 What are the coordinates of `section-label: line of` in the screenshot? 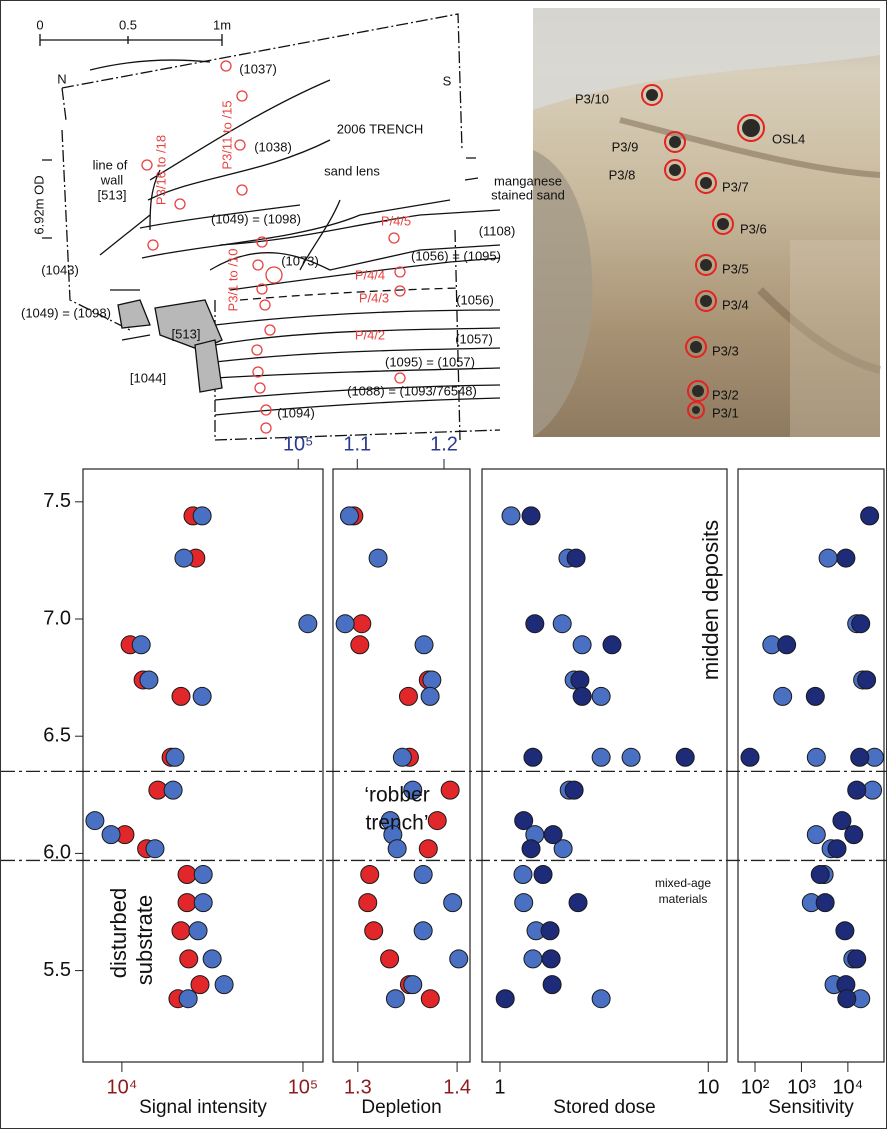 It's located at (110, 164).